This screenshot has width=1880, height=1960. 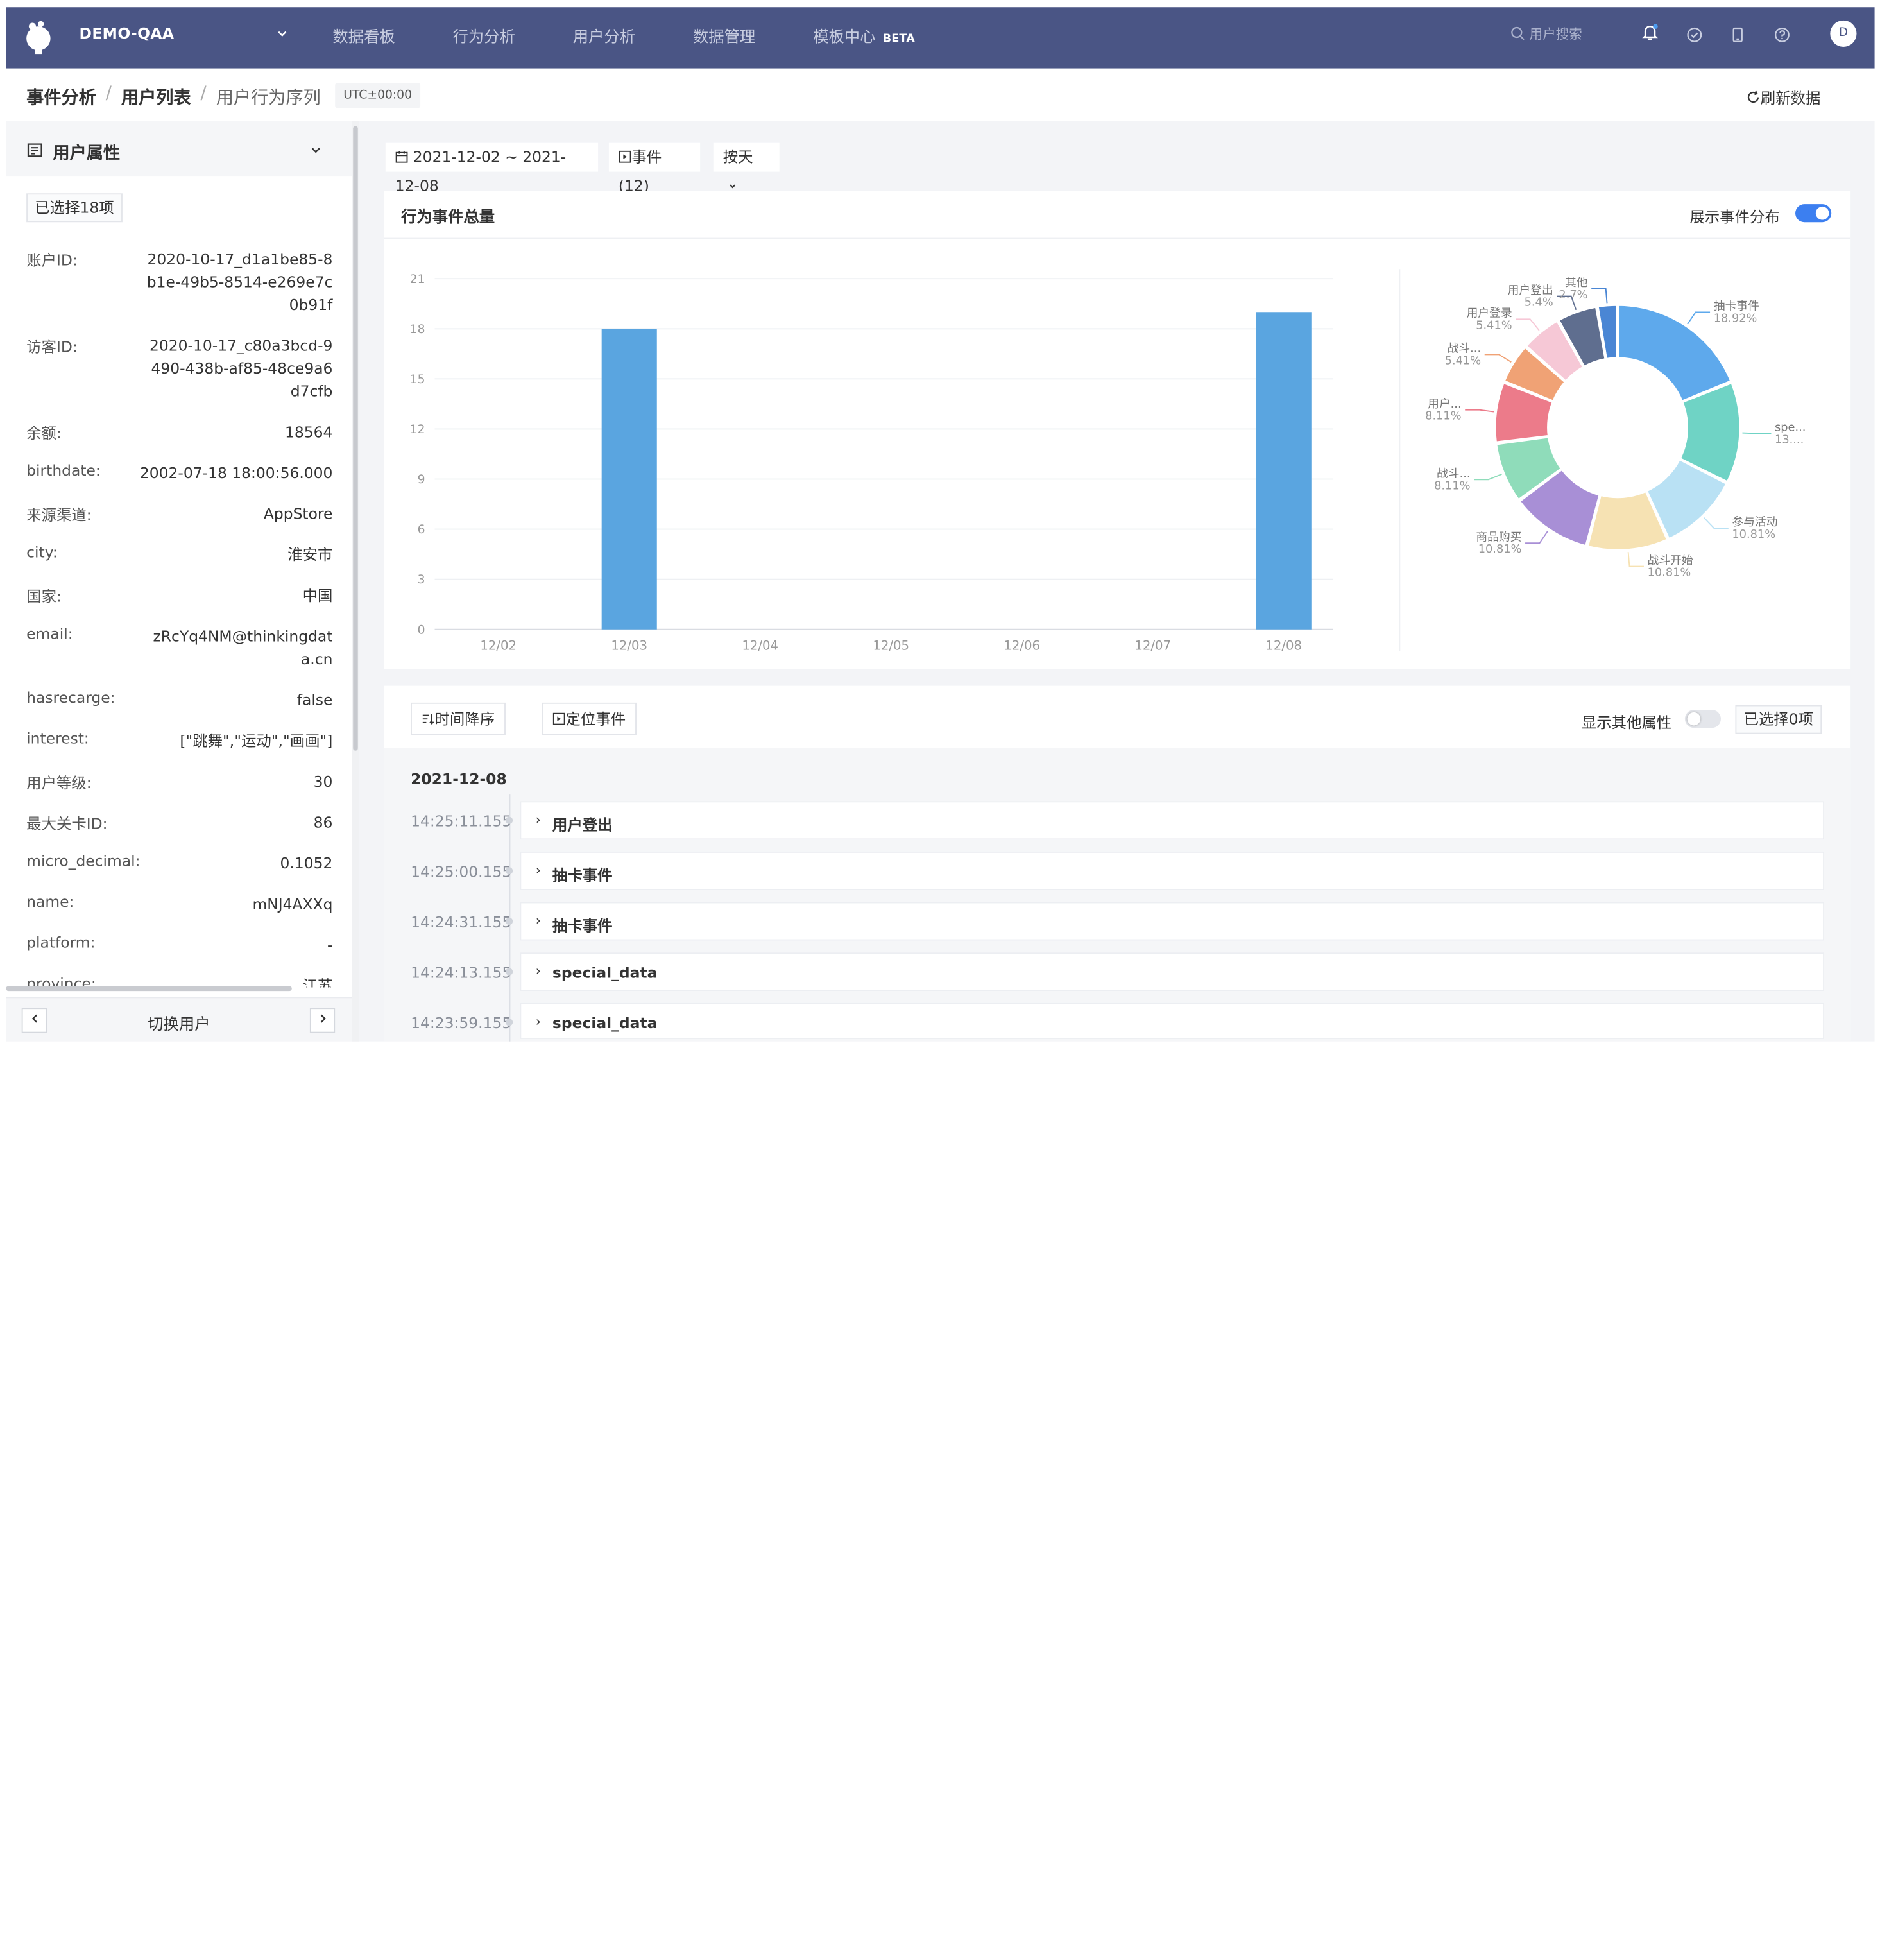 What do you see at coordinates (1546, 33) in the screenshot?
I see `user-search: 用户搜索` at bounding box center [1546, 33].